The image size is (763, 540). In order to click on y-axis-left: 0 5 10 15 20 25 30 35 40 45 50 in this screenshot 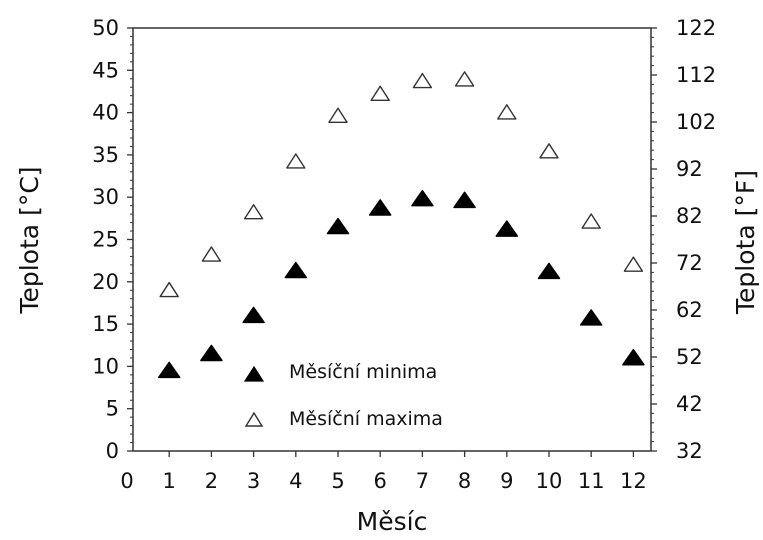, I will do `click(112, 239)`.